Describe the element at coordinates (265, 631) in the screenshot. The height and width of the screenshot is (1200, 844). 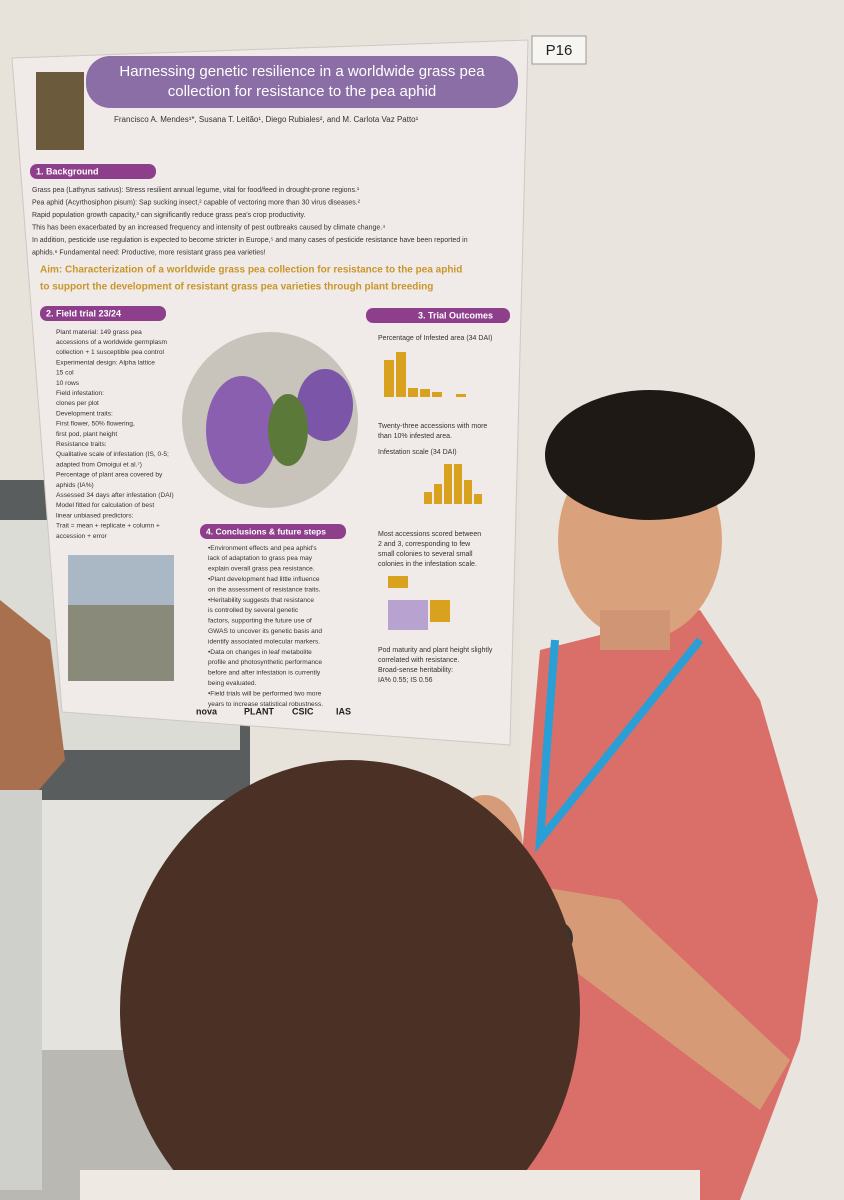
I see `conclusion-line: GWAS to uncover its genetic basis and` at that location.